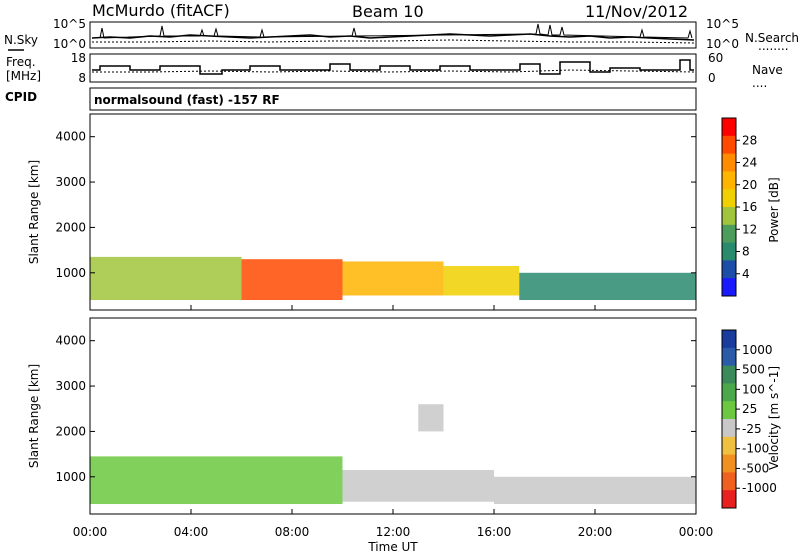 The width and height of the screenshot is (800, 554). What do you see at coordinates (191, 532) in the screenshot?
I see `x-tick-label: 04:00` at bounding box center [191, 532].